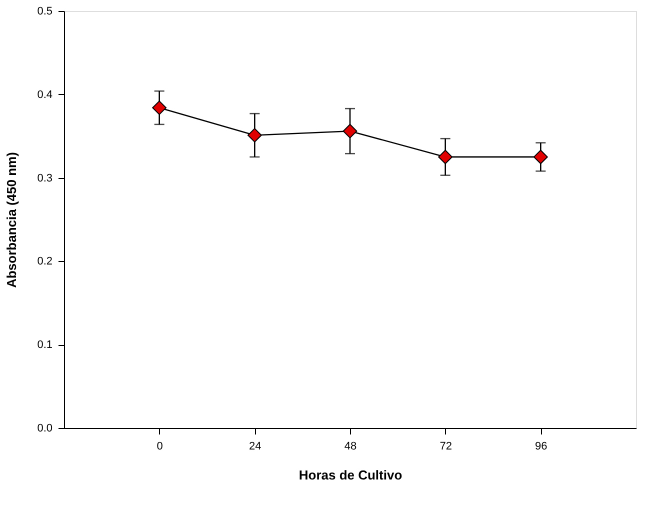 Image resolution: width=662 pixels, height=514 pixels. I want to click on x-tick-label: 24, so click(255, 446).